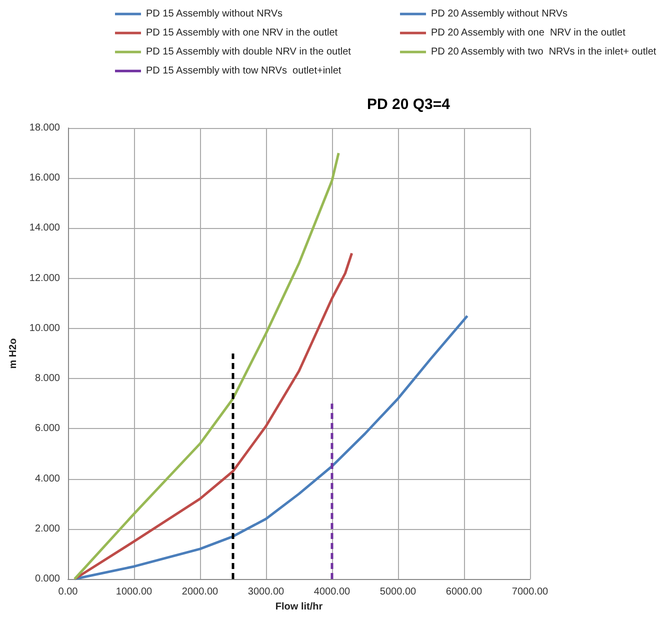 The width and height of the screenshot is (672, 621). What do you see at coordinates (266, 592) in the screenshot?
I see `x-tick-label: 3000.00` at bounding box center [266, 592].